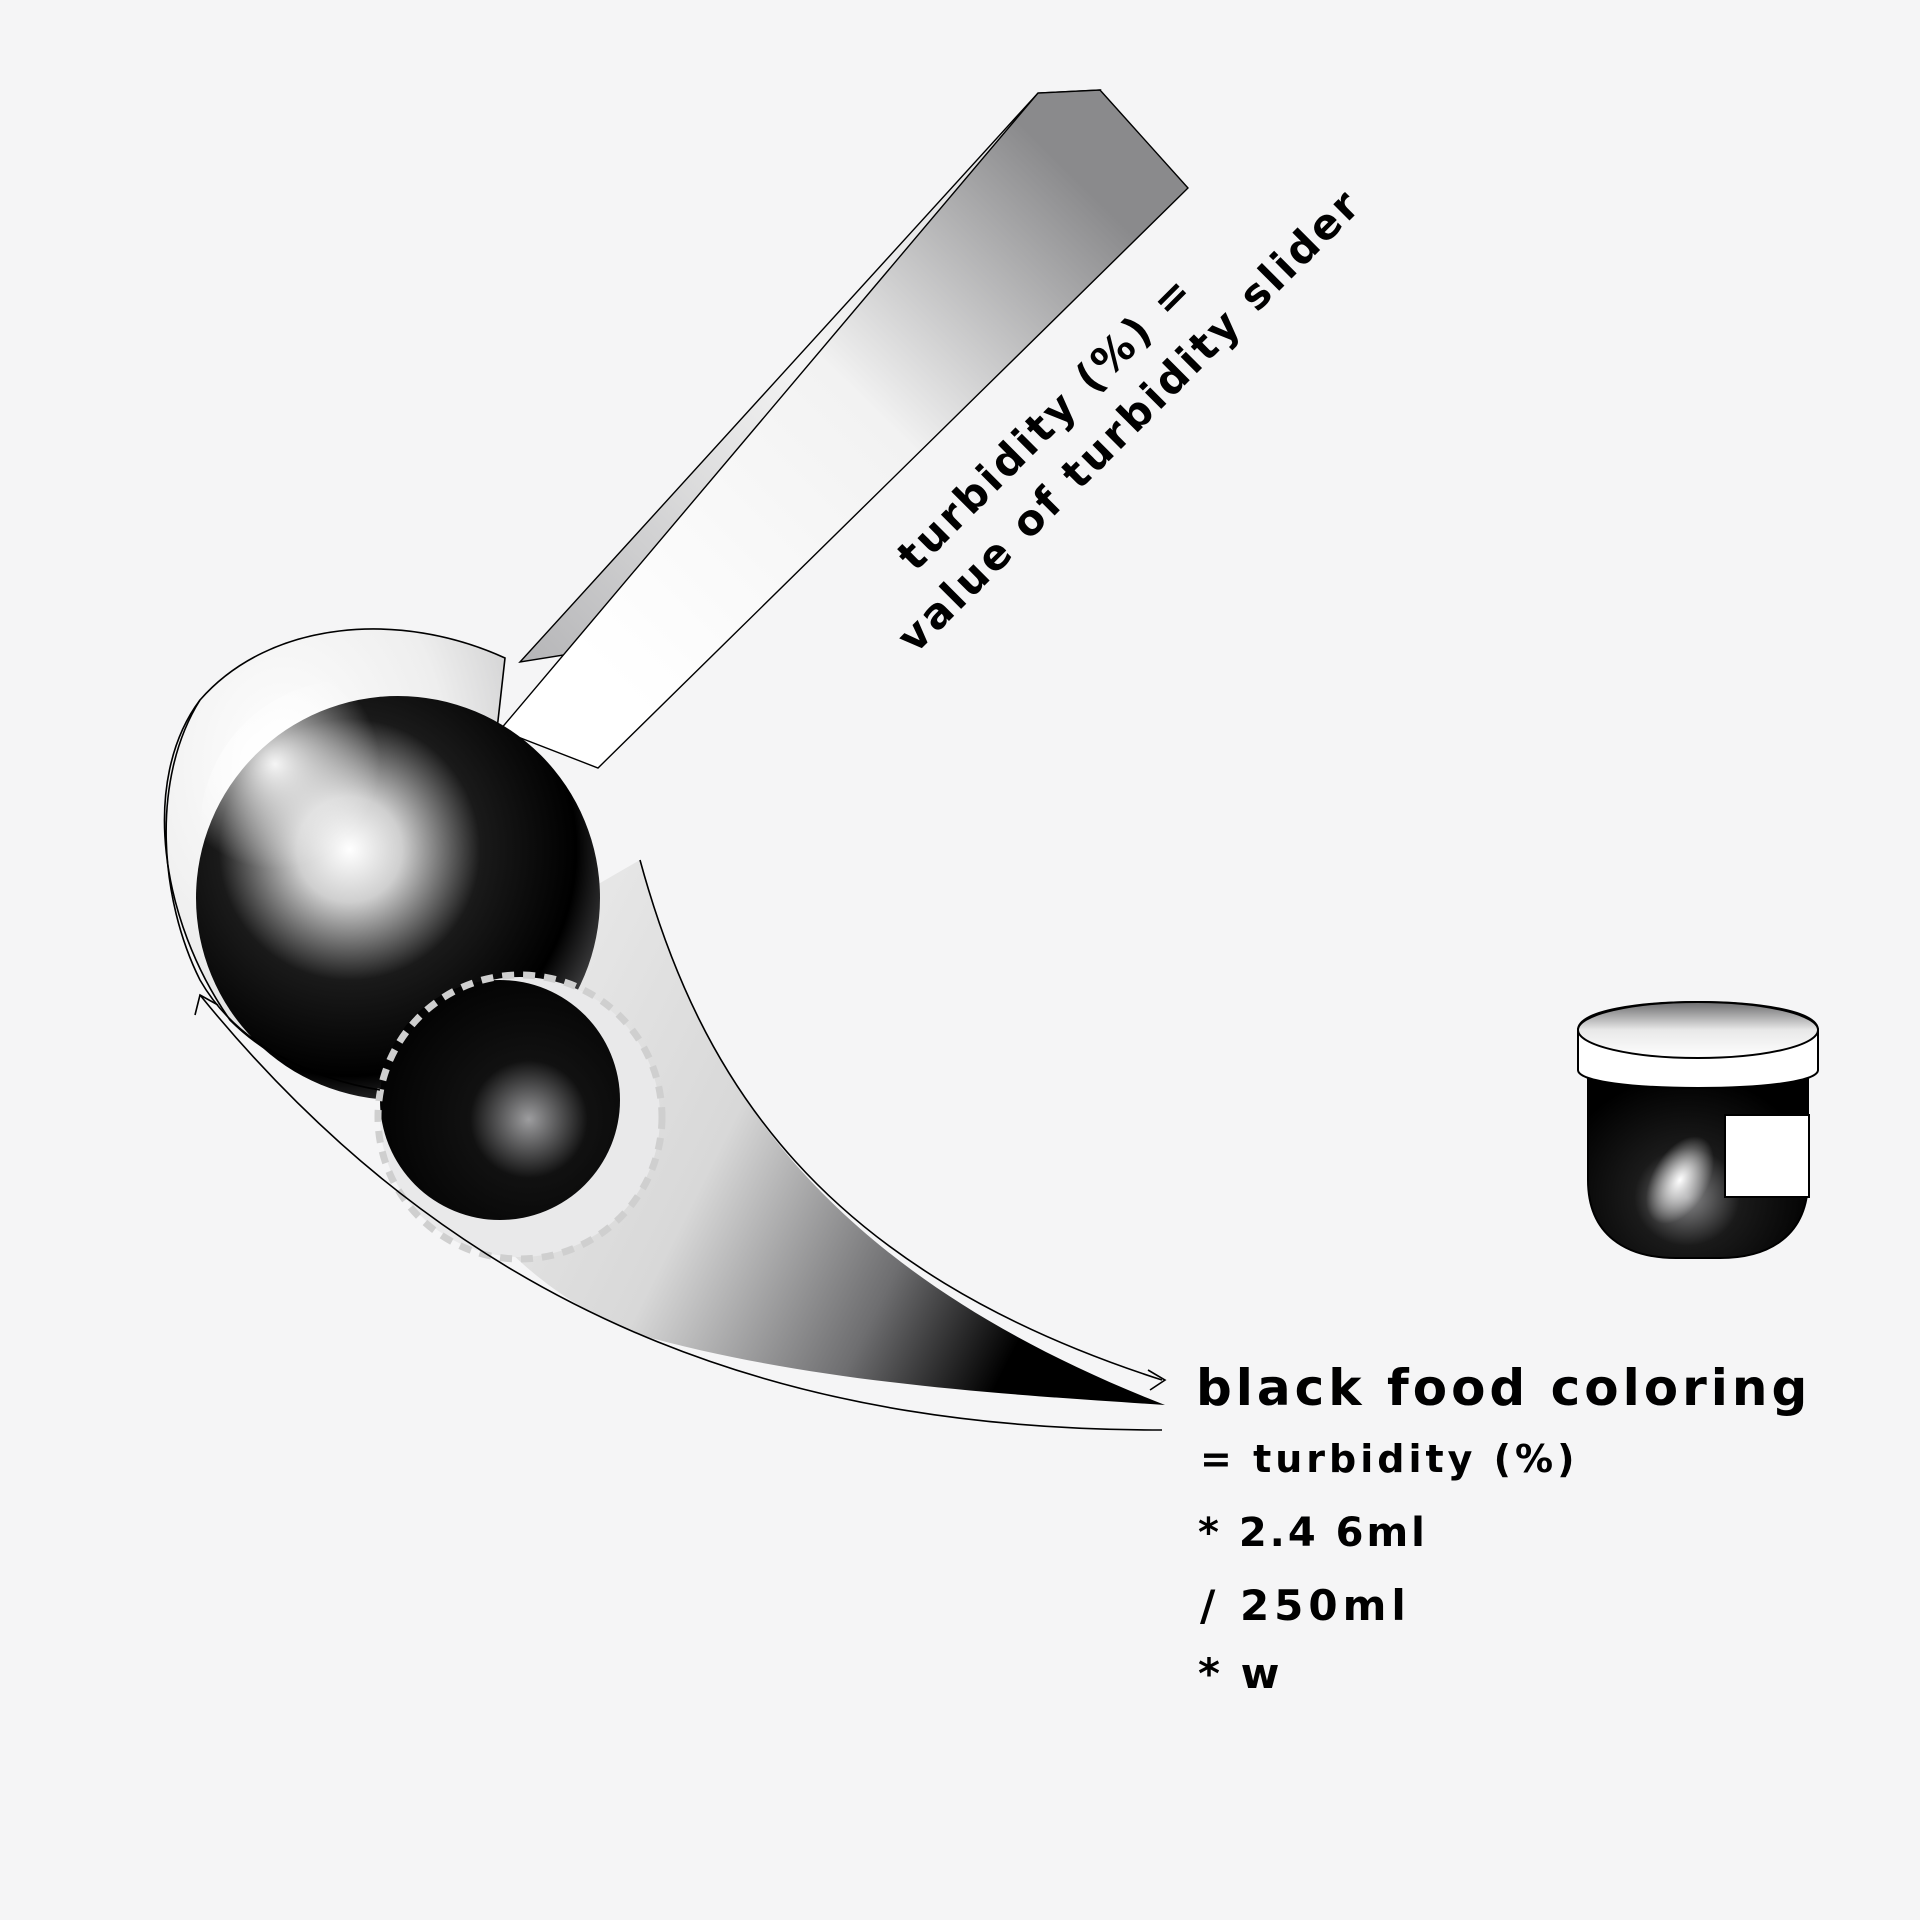 Image resolution: width=1920 pixels, height=1920 pixels. Describe the element at coordinates (1157, 1380) in the screenshot. I see `flow-arrow-inner-head` at that location.